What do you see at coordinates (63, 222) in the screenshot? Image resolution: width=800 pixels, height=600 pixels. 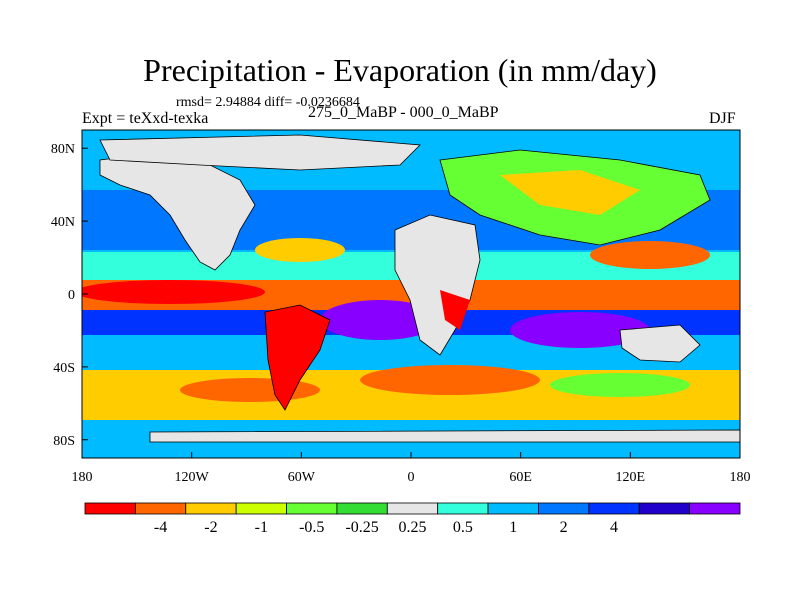 I see `lat-tick-label: 40N` at bounding box center [63, 222].